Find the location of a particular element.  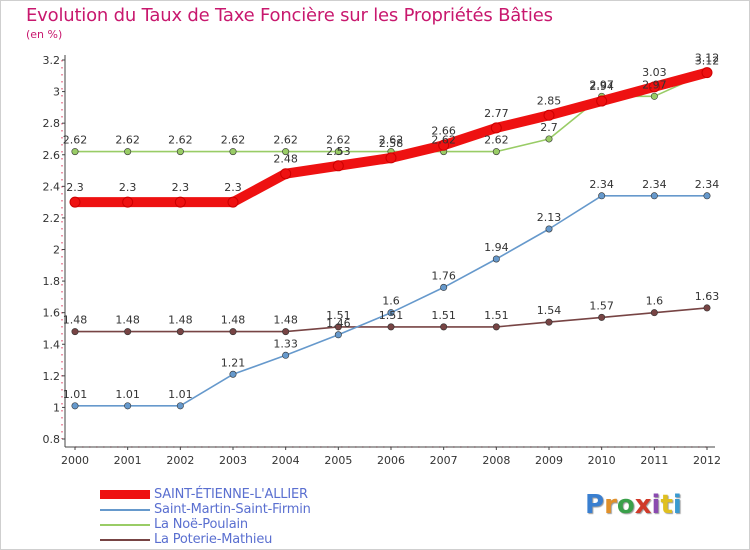

legend-label: Saint-Martin-Saint-Firmin is located at coordinates (232, 509).